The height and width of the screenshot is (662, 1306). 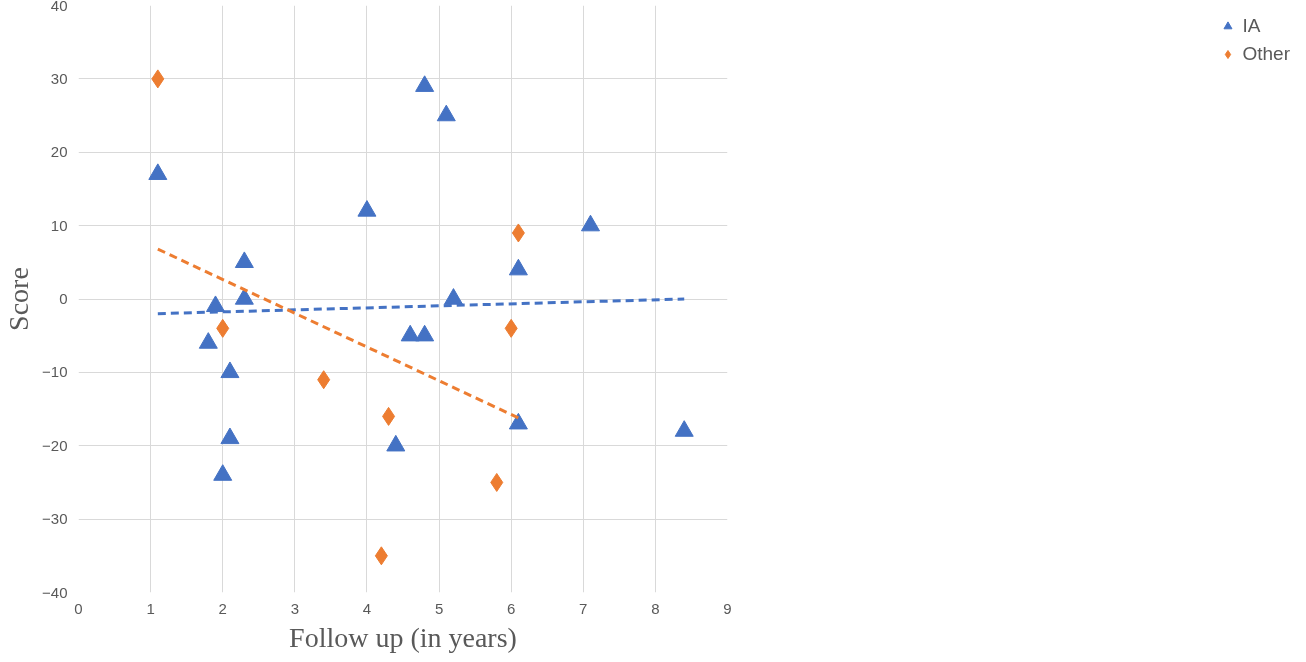 I want to click on x-tick-label: 8, so click(x=655, y=608).